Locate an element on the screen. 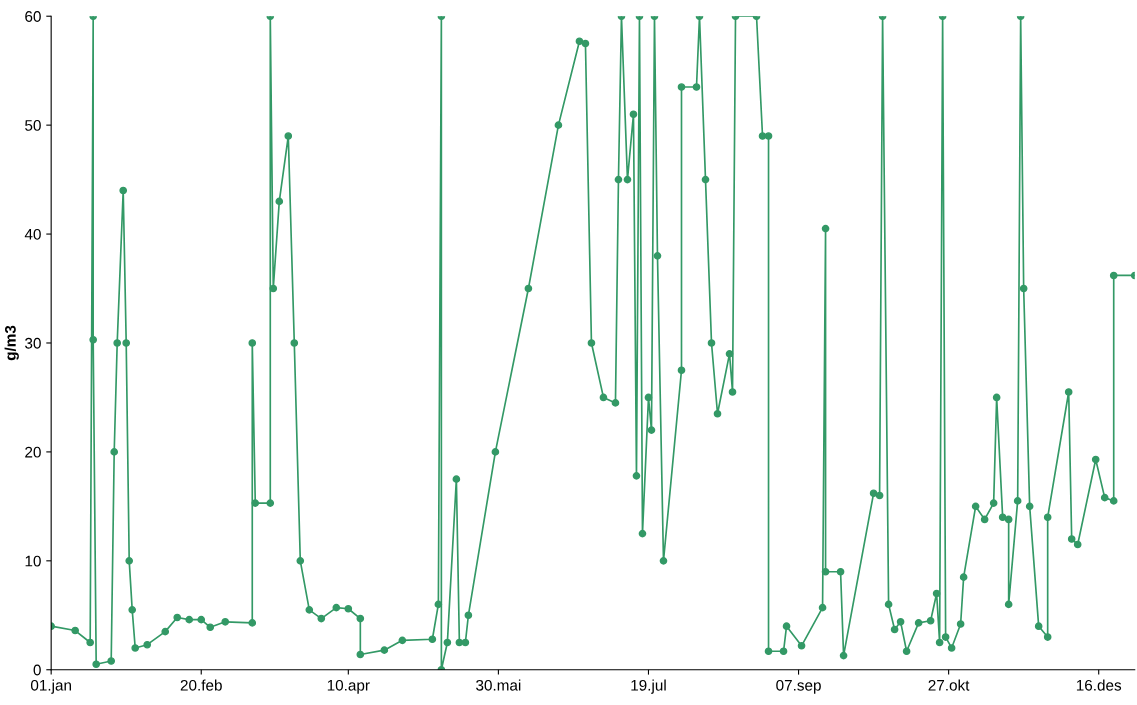  x-tick-label: 27.okt is located at coordinates (949, 685).